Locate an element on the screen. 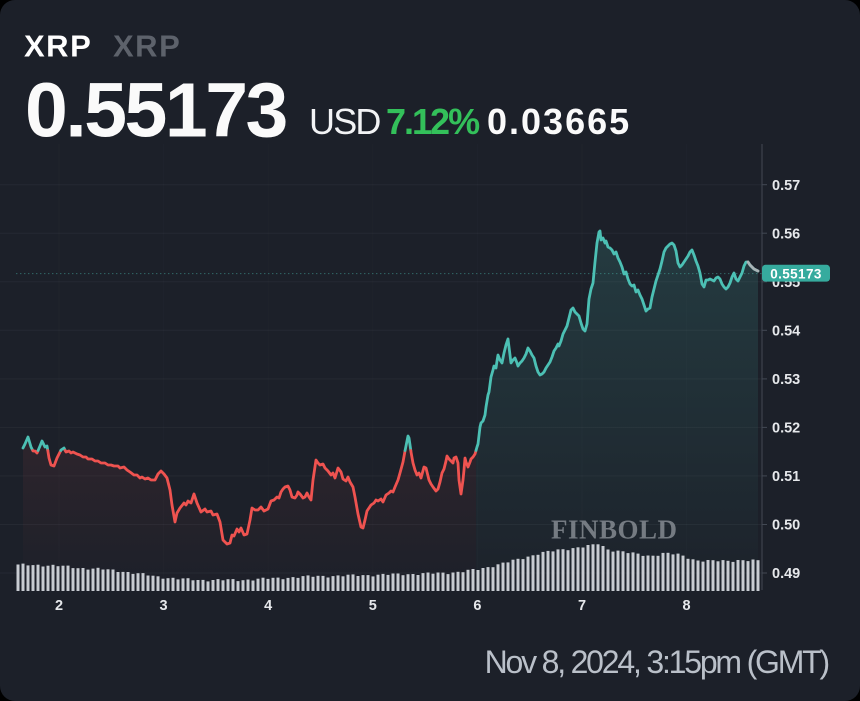  svg-text: 3 is located at coordinates (164, 606).